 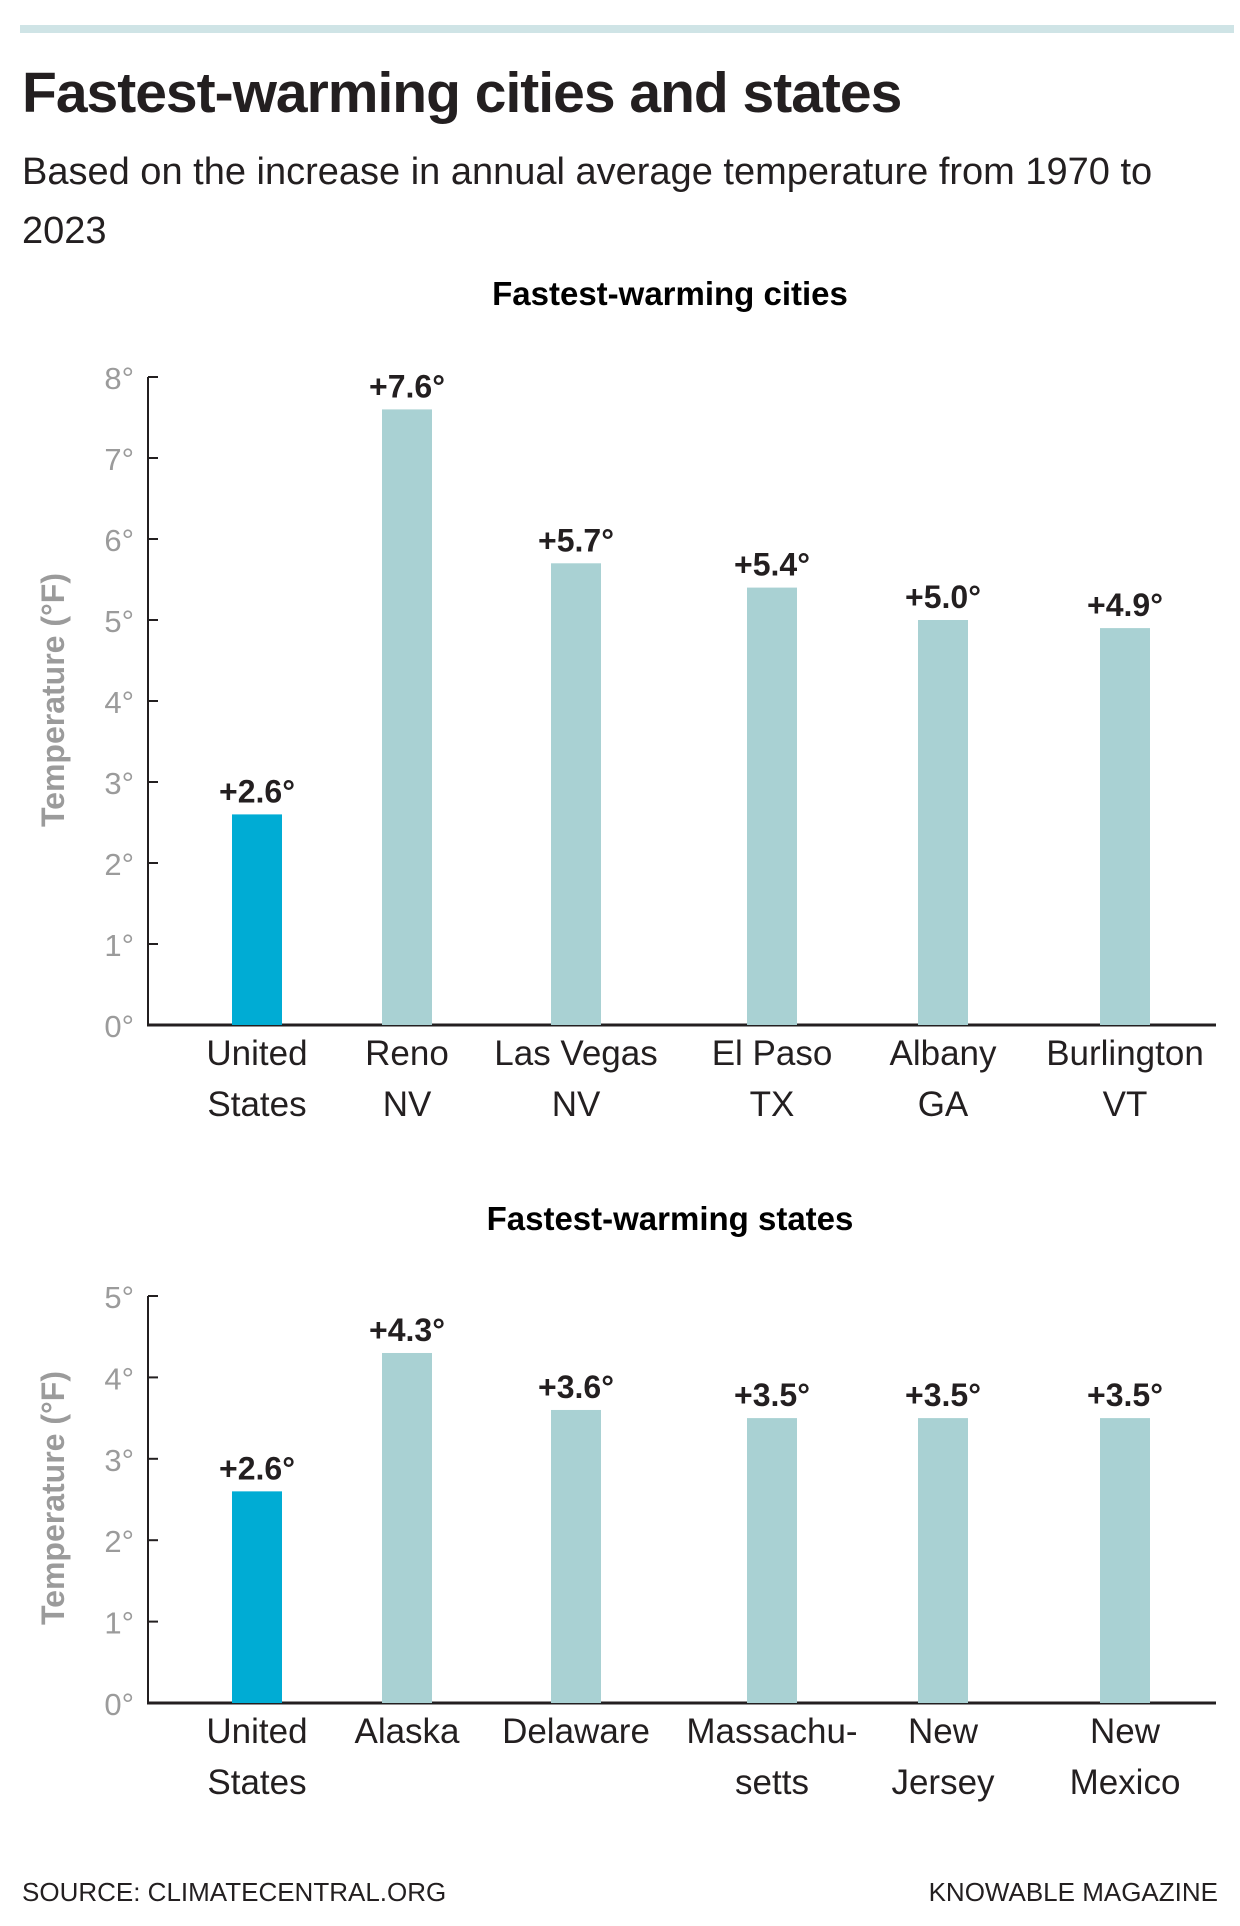 What do you see at coordinates (1125, 605) in the screenshot?
I see `data-label: +4.9°` at bounding box center [1125, 605].